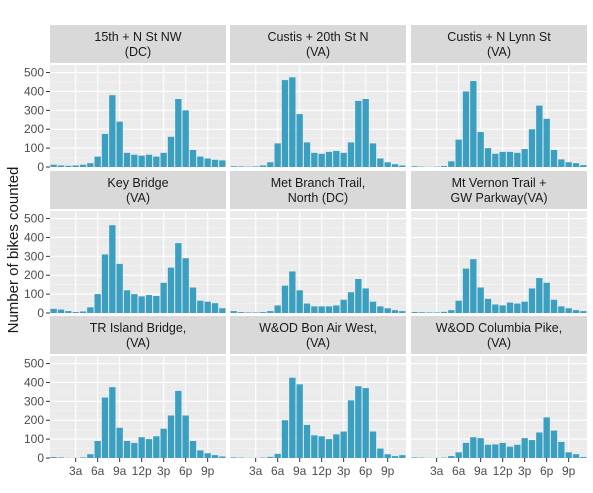  What do you see at coordinates (318, 183) in the screenshot?
I see `facet-title-line1: Met Branch Trail,` at bounding box center [318, 183].